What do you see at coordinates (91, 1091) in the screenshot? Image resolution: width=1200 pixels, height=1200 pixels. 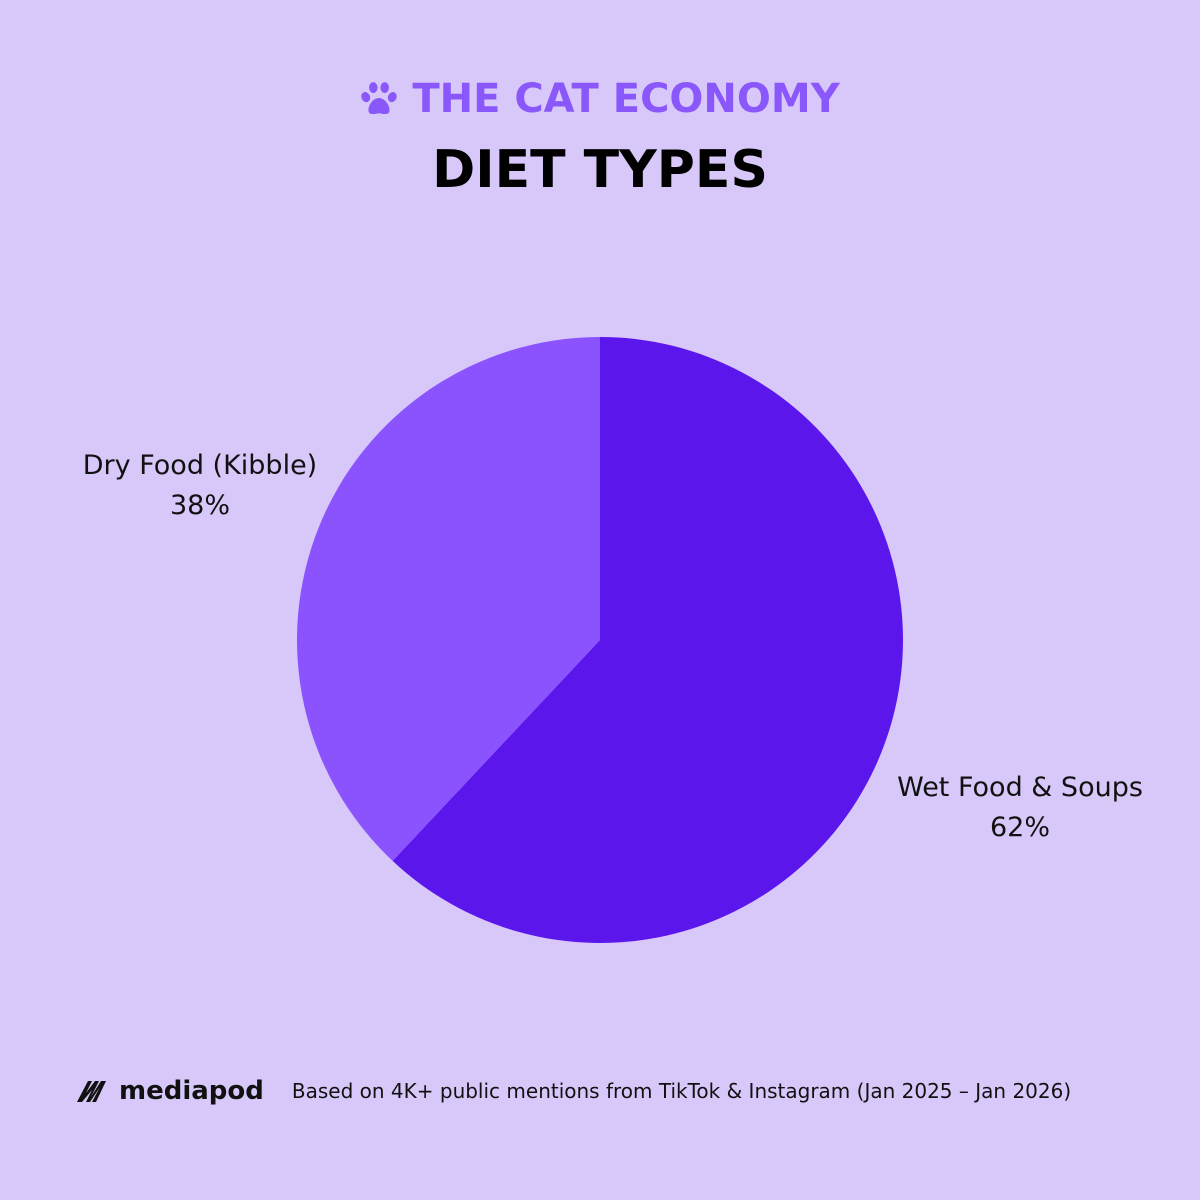 I see `mediapod-logo-icon` at bounding box center [91, 1091].